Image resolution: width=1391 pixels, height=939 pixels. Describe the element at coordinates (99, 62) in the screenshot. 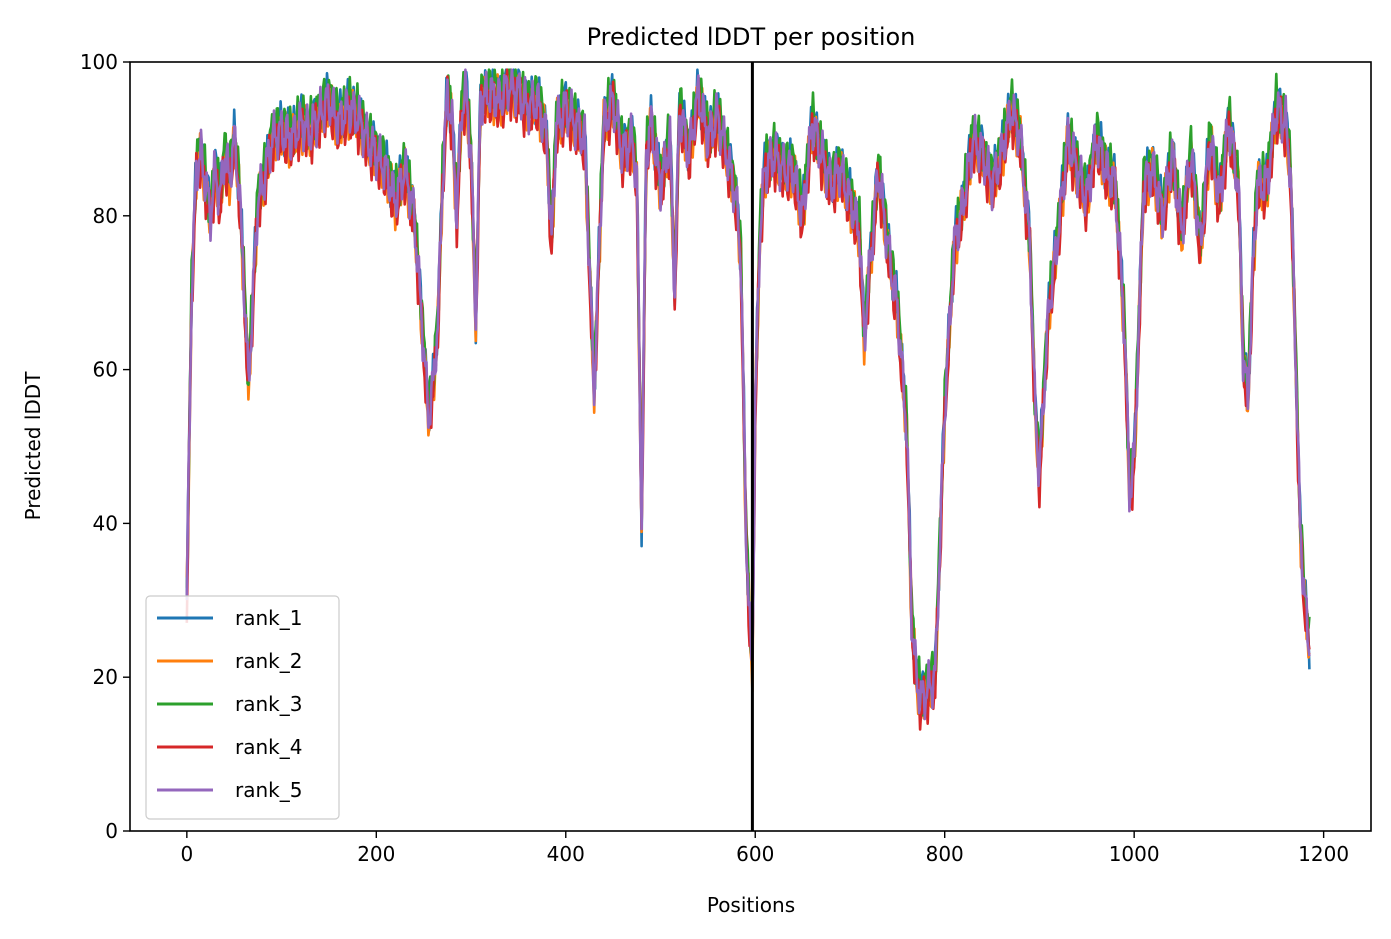

I see `y-tick-label: 100` at that location.